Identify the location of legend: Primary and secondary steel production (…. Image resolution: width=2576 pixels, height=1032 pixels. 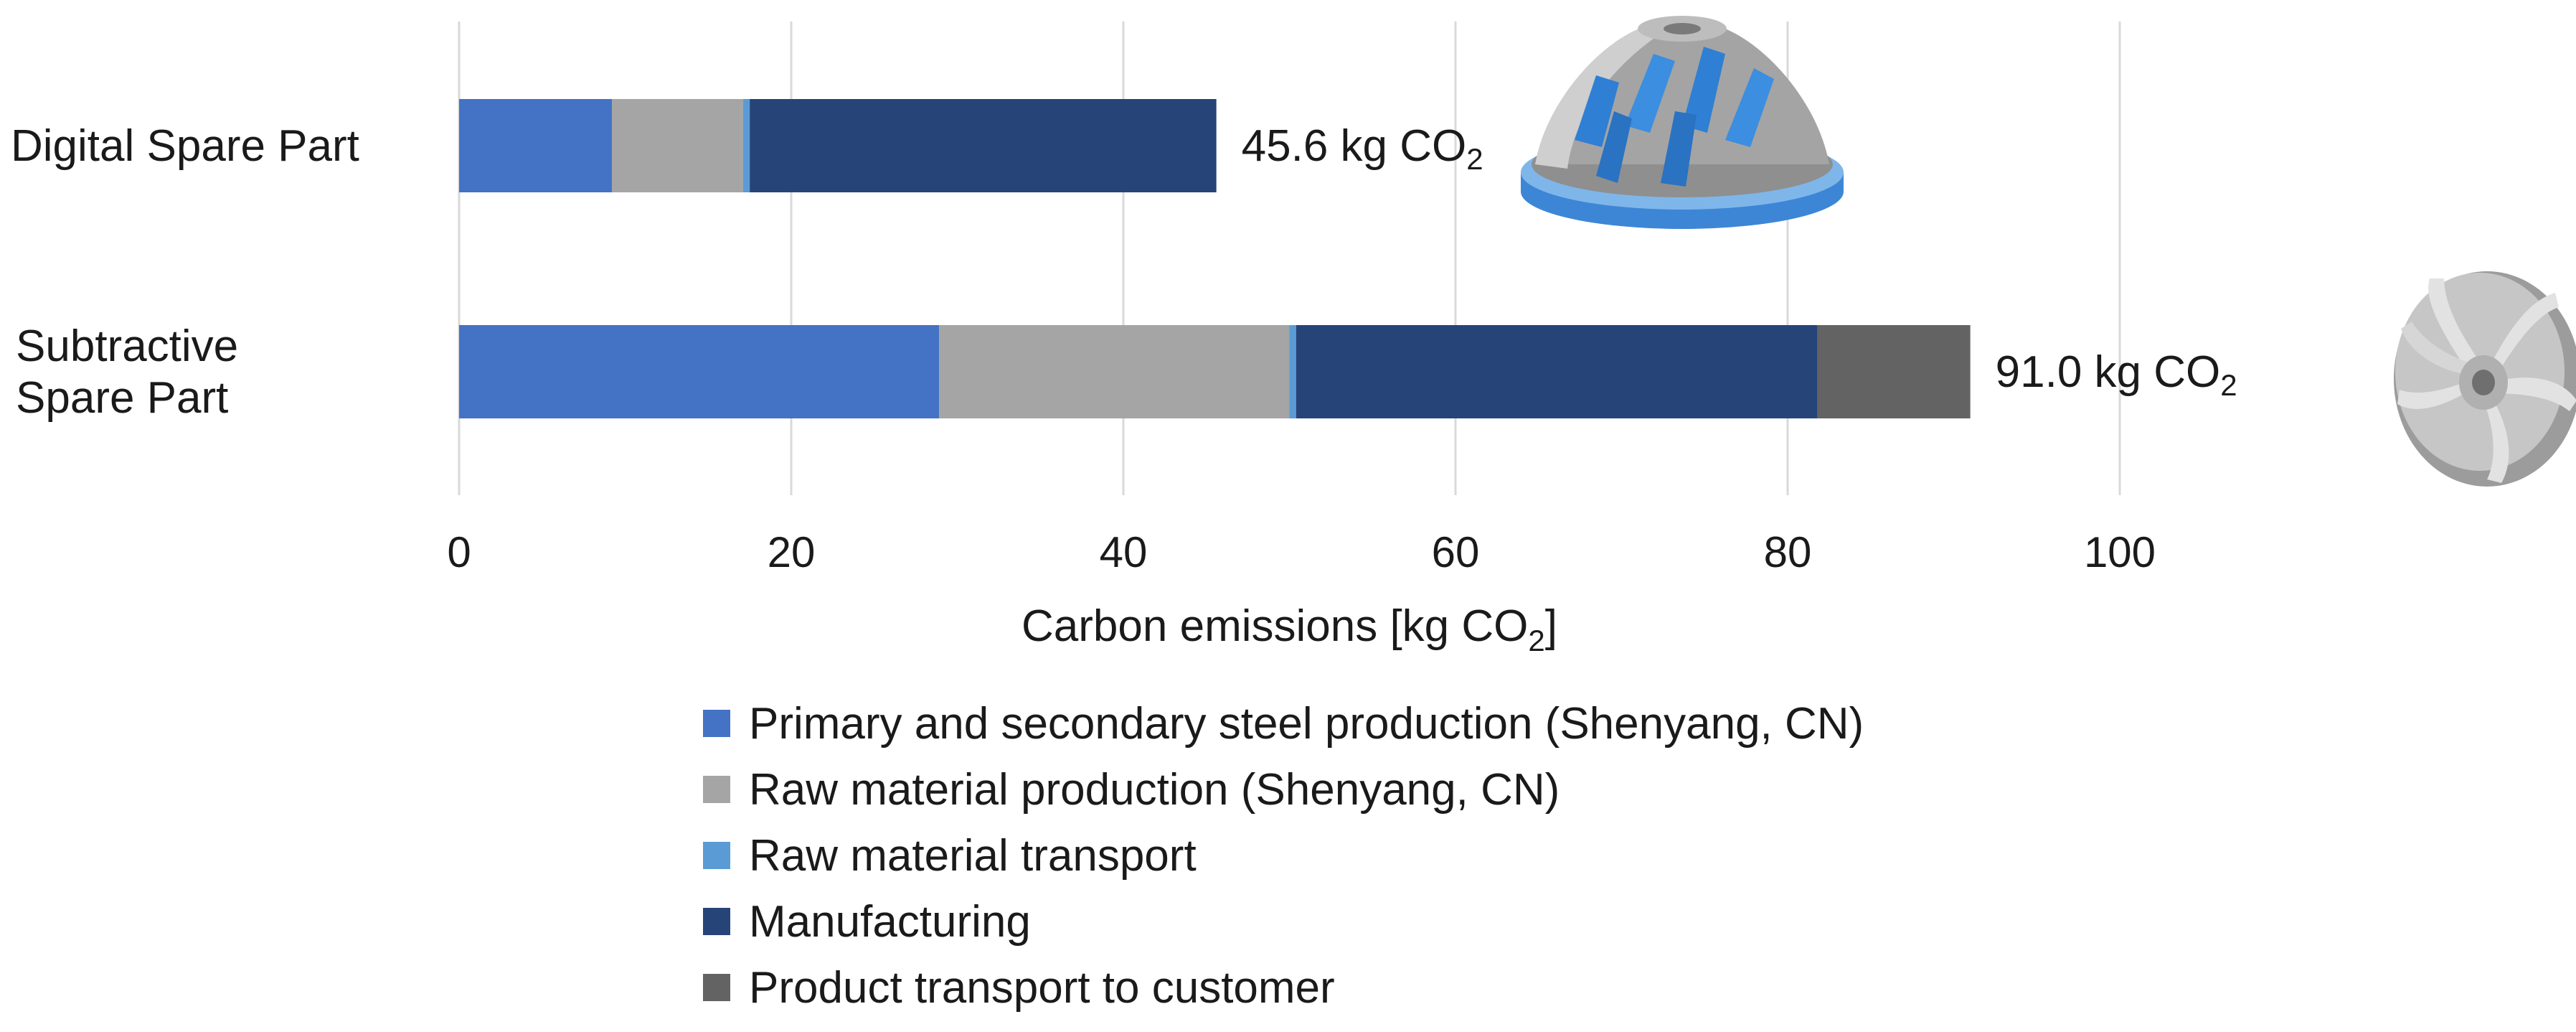
(1283, 856).